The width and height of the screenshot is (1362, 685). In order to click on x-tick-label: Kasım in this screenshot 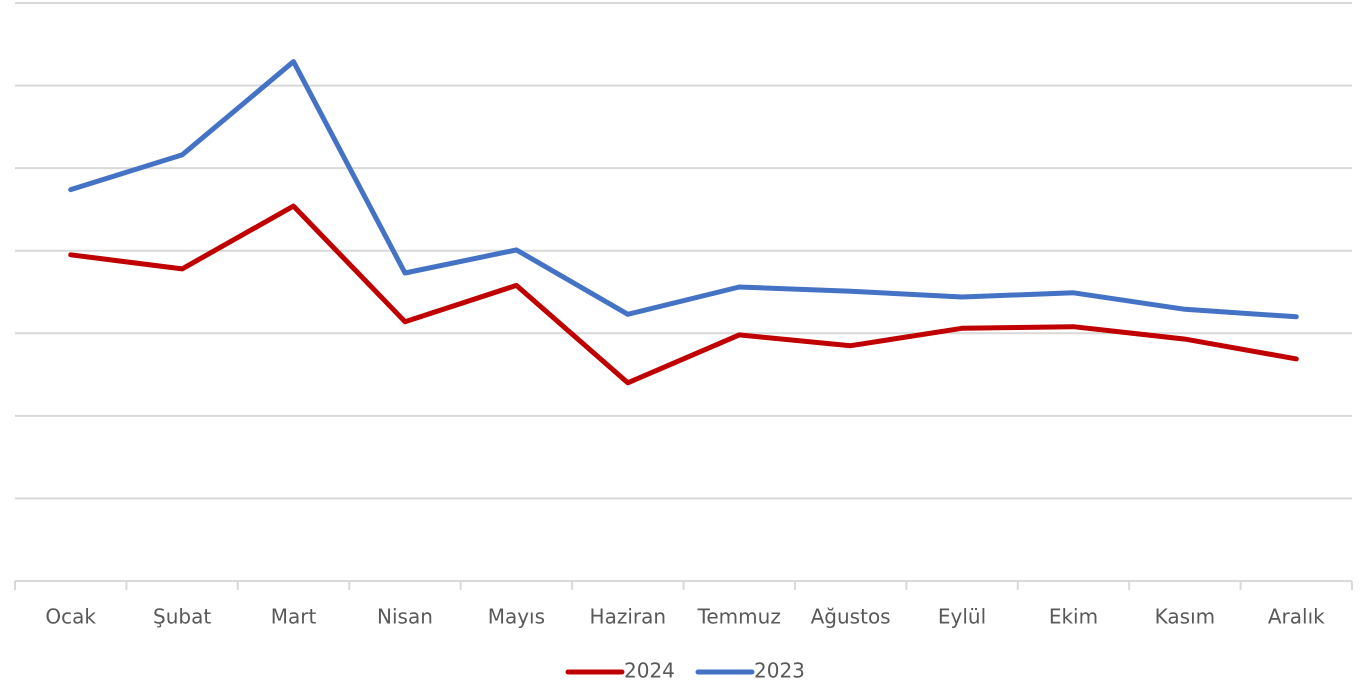, I will do `click(1185, 617)`.